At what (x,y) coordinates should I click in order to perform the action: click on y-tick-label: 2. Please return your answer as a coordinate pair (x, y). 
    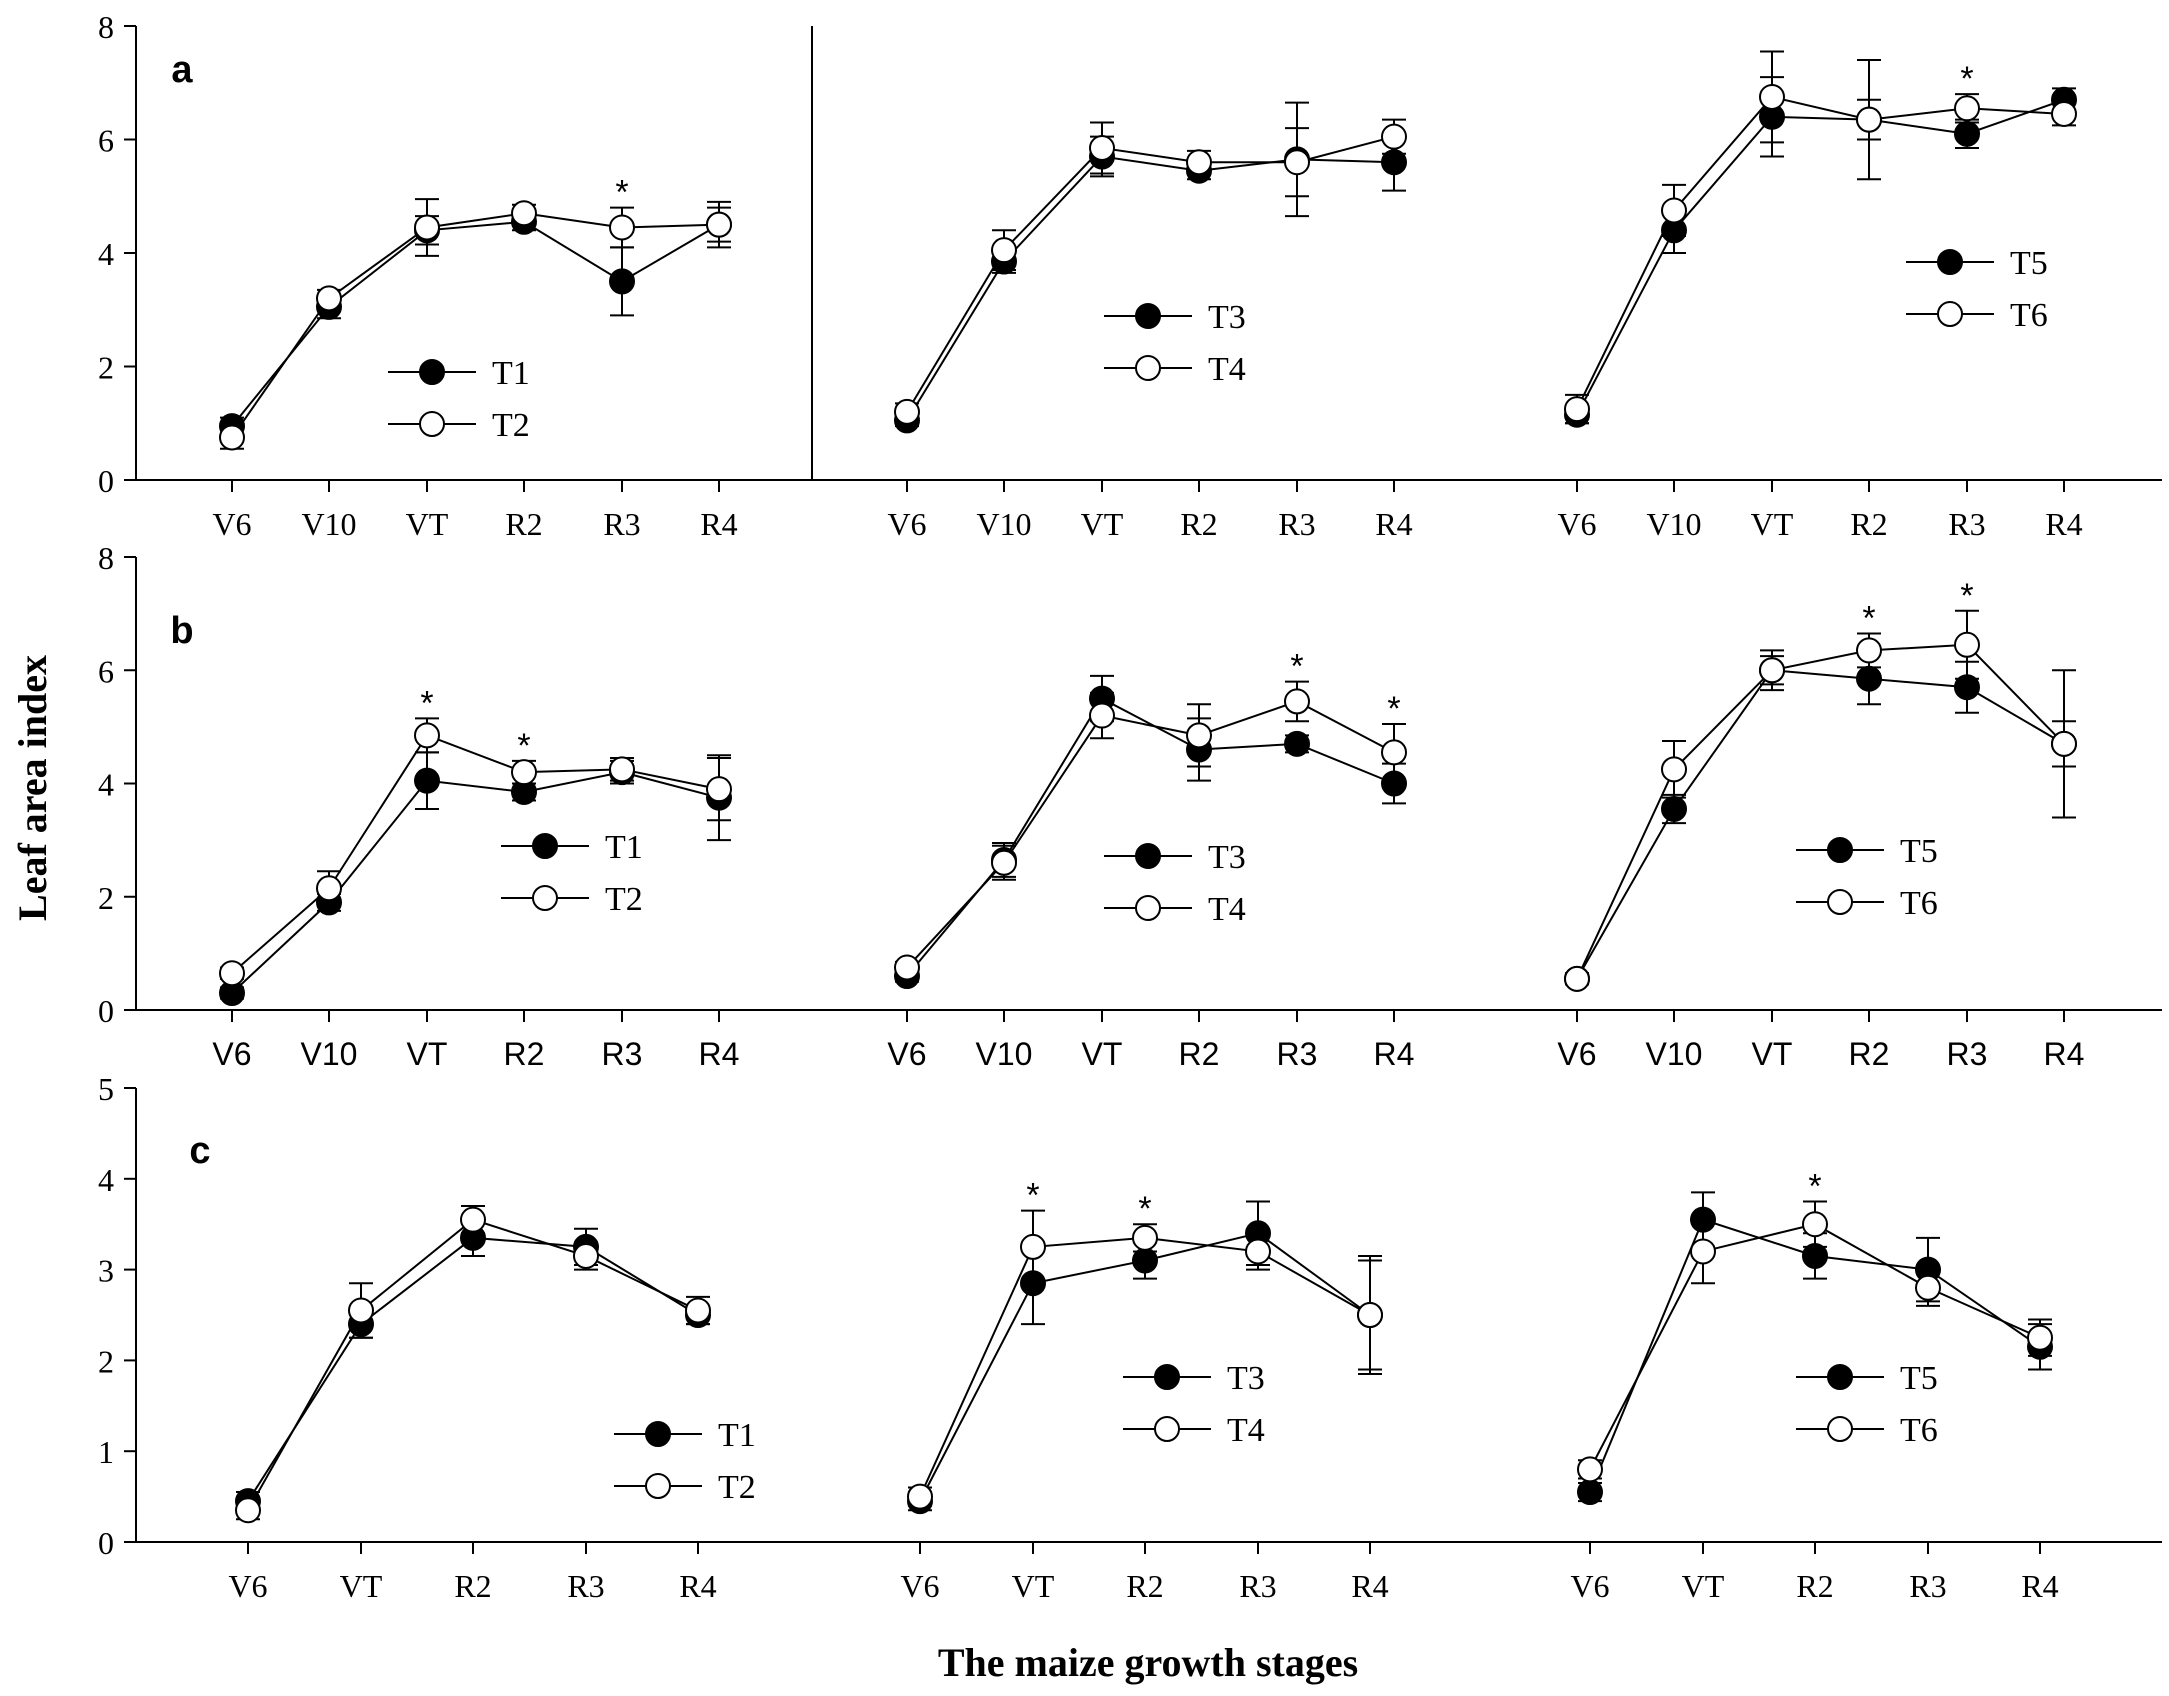
    Looking at the image, I should click on (106, 368).